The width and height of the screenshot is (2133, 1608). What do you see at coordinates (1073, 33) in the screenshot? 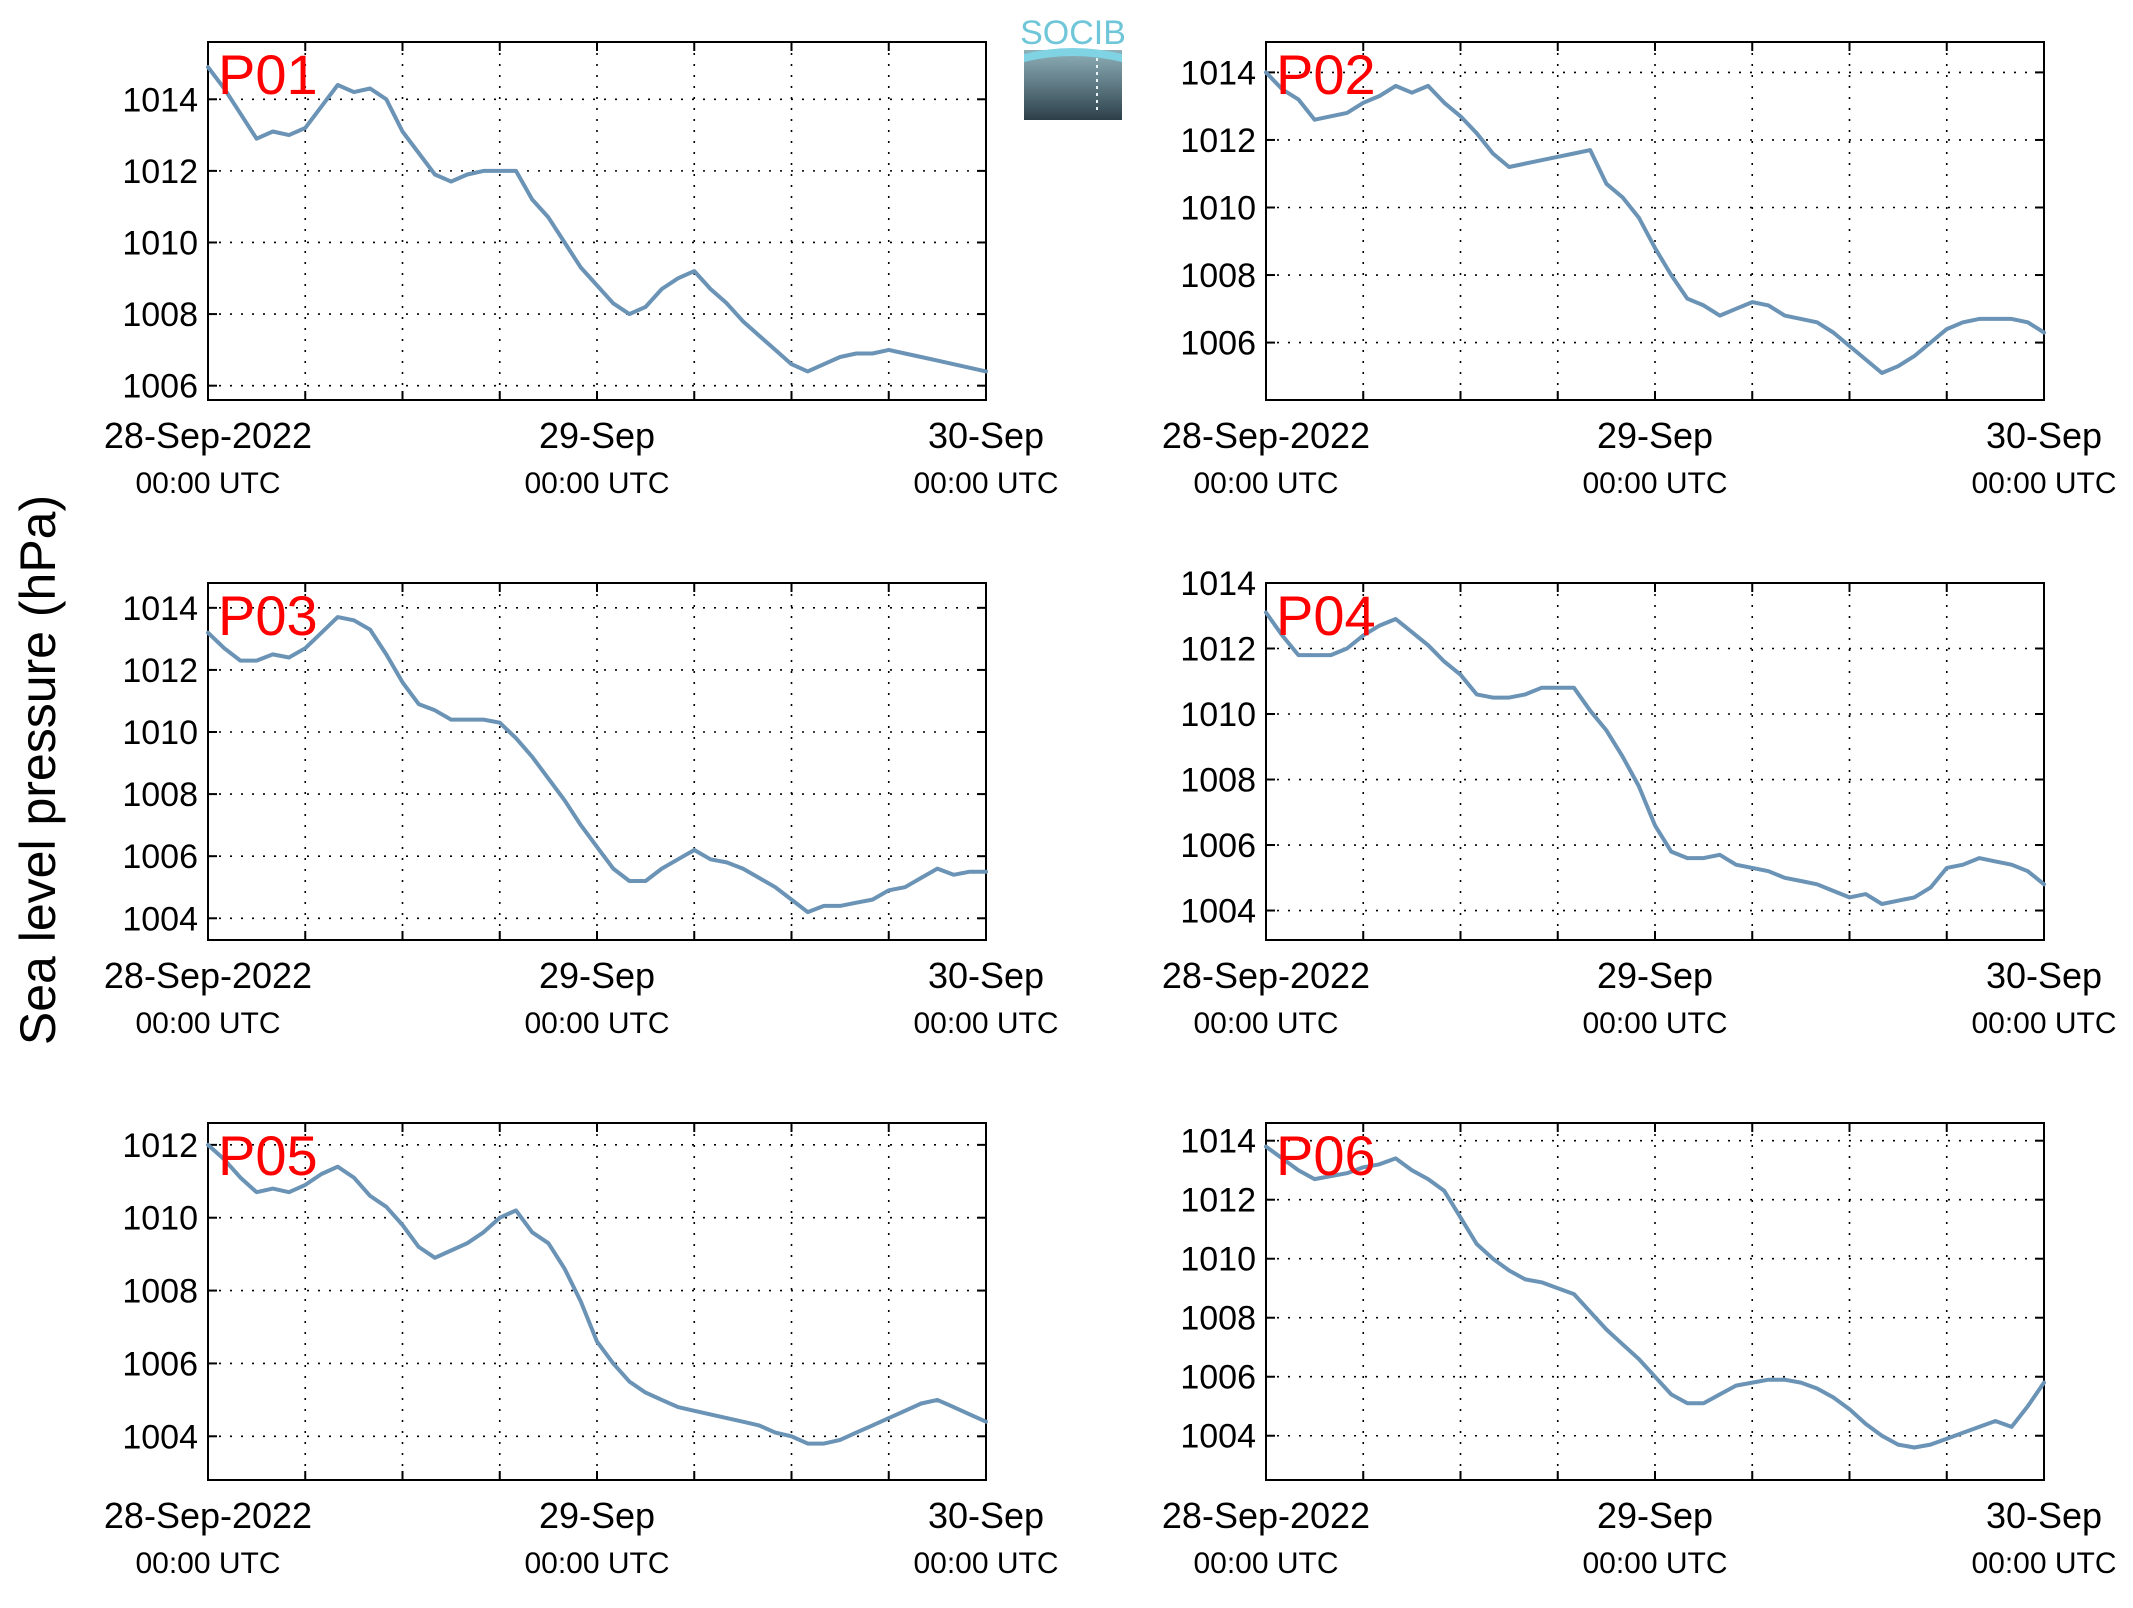
I see `logo-text: SOCIB` at bounding box center [1073, 33].